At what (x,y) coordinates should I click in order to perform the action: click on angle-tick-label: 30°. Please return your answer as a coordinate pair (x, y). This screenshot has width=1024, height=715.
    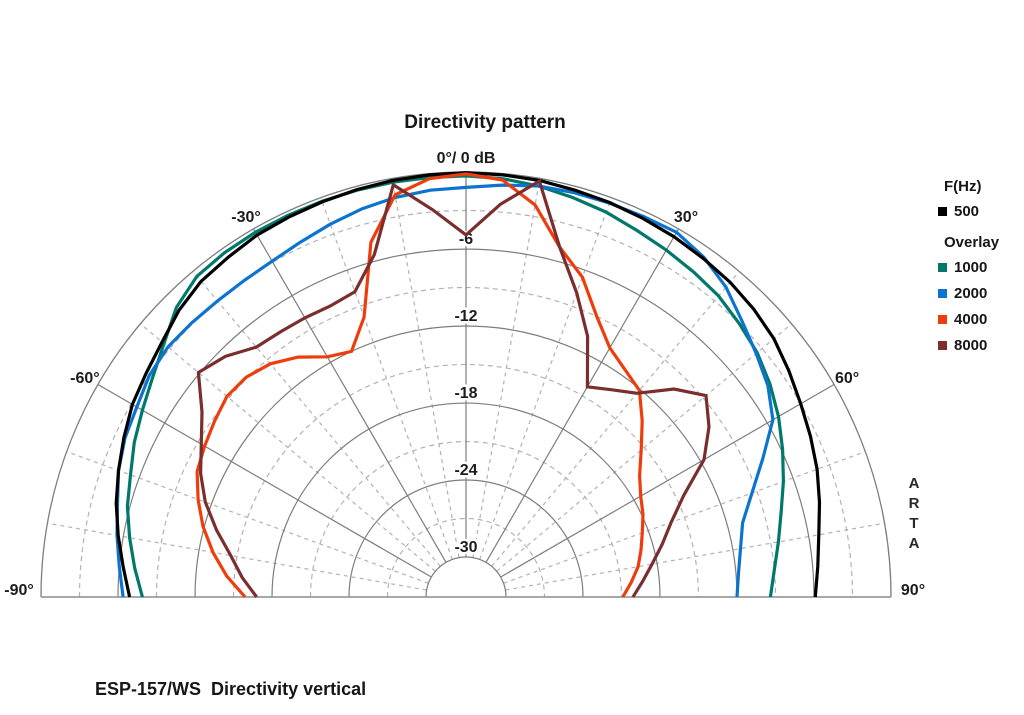
    Looking at the image, I should click on (686, 217).